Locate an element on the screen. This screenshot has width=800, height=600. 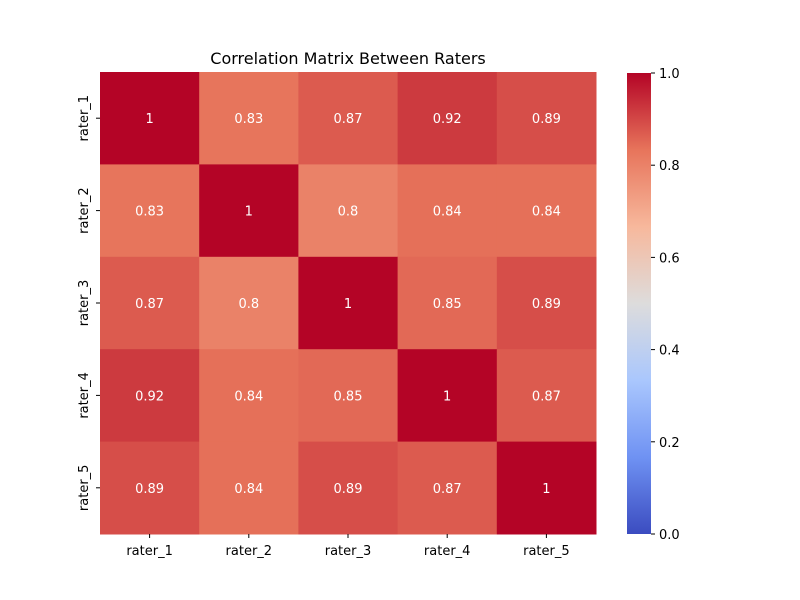
y-tick-label: rater_4 is located at coordinates (84, 395).